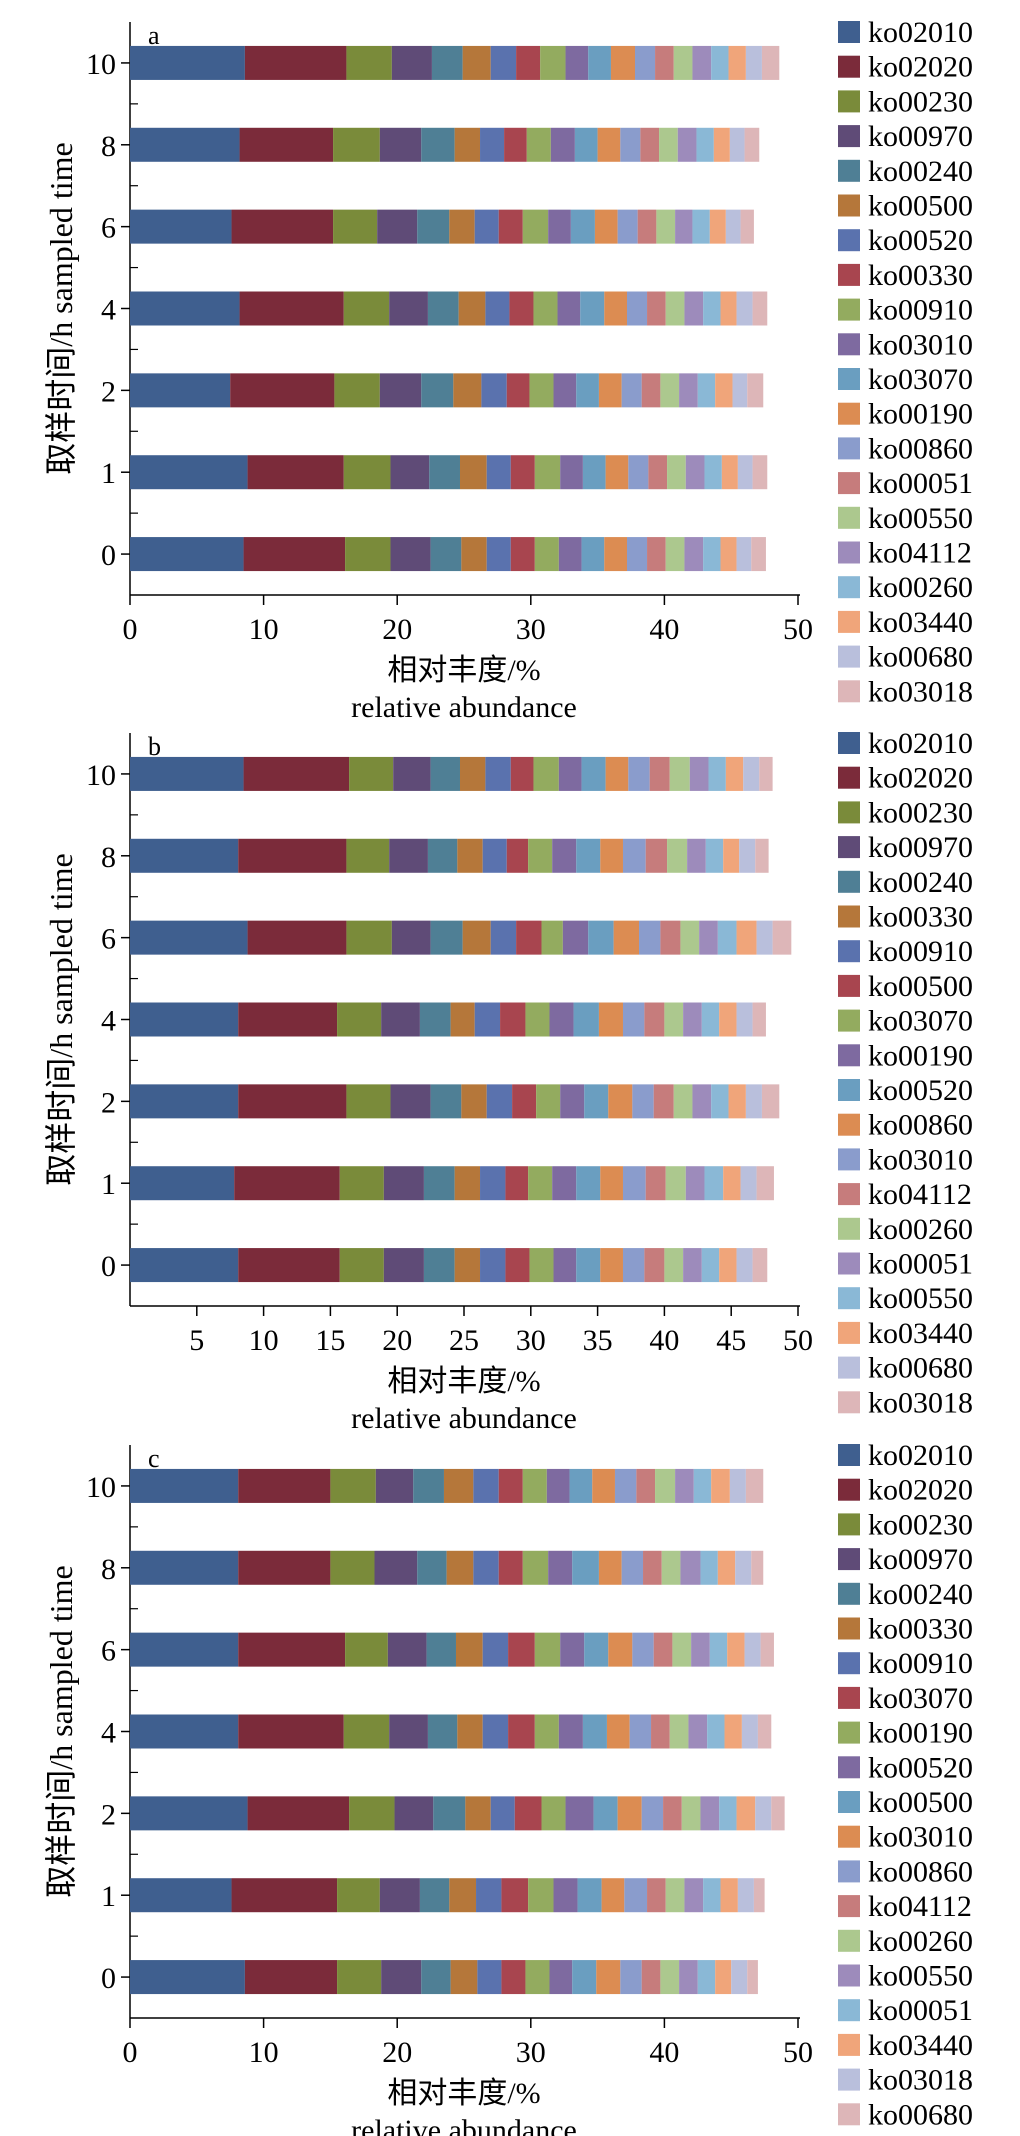 This screenshot has width=1020, height=2136. I want to click on y-axis-label: 取样时间/h sampled time, so click(61, 1019).